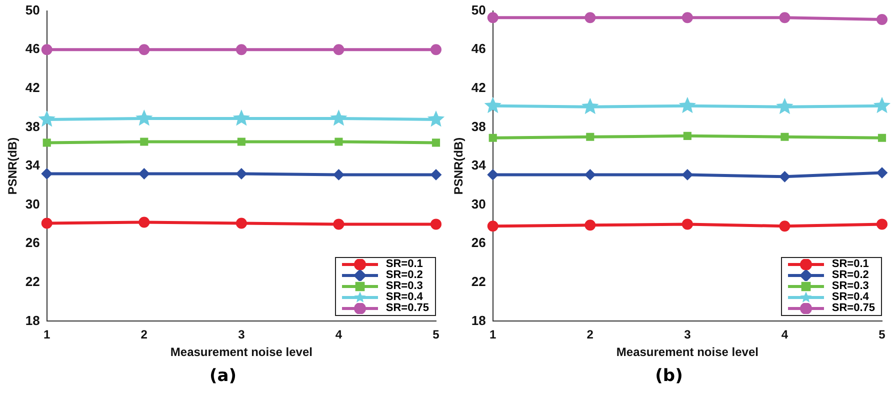 The width and height of the screenshot is (893, 401). I want to click on text: (b), so click(669, 376).